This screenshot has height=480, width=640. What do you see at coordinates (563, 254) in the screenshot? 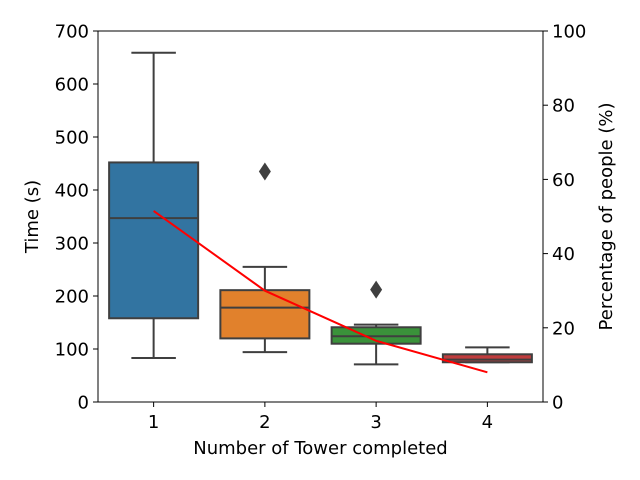
I see `y2-tick-label: 40` at bounding box center [563, 254].